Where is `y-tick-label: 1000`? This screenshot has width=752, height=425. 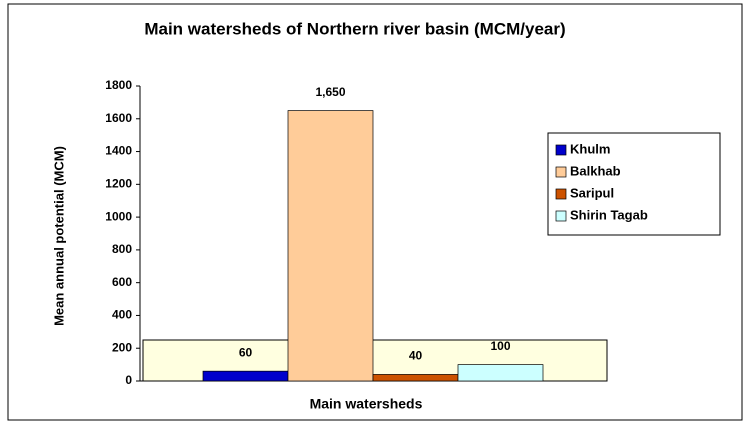 y-tick-label: 1000 is located at coordinates (118, 216).